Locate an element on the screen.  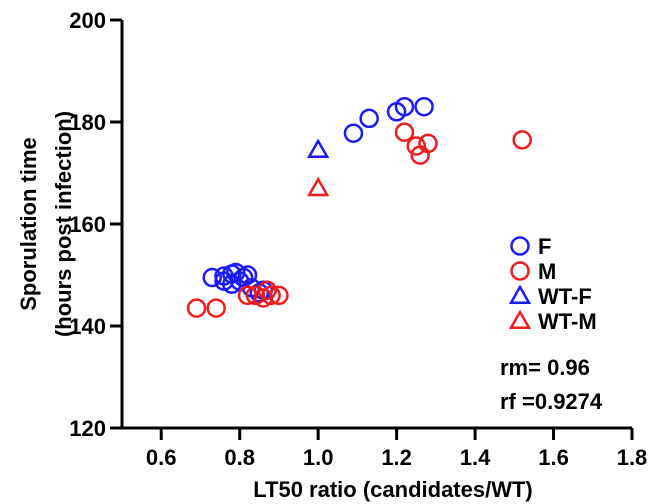
y-tick-label: 200 is located at coordinates (87, 20).